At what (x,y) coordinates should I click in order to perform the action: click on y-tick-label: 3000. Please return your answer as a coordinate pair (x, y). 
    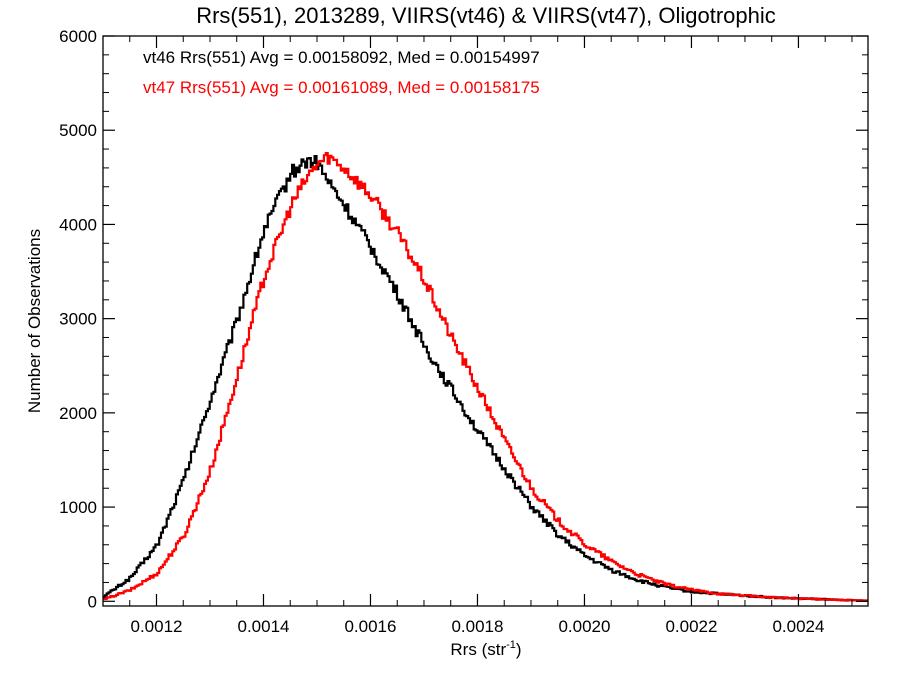
    Looking at the image, I should click on (78, 319).